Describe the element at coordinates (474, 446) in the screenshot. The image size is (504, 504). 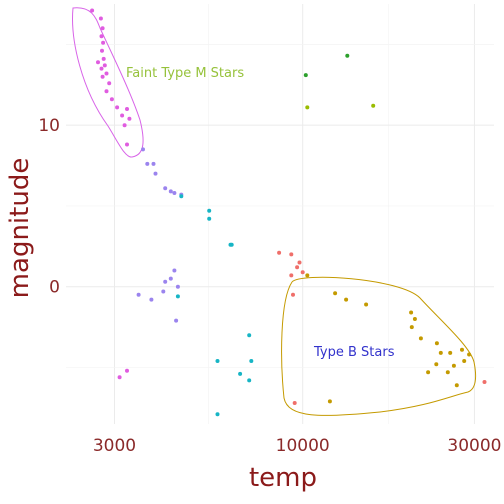
I see `x-tick-label: 30000` at that location.